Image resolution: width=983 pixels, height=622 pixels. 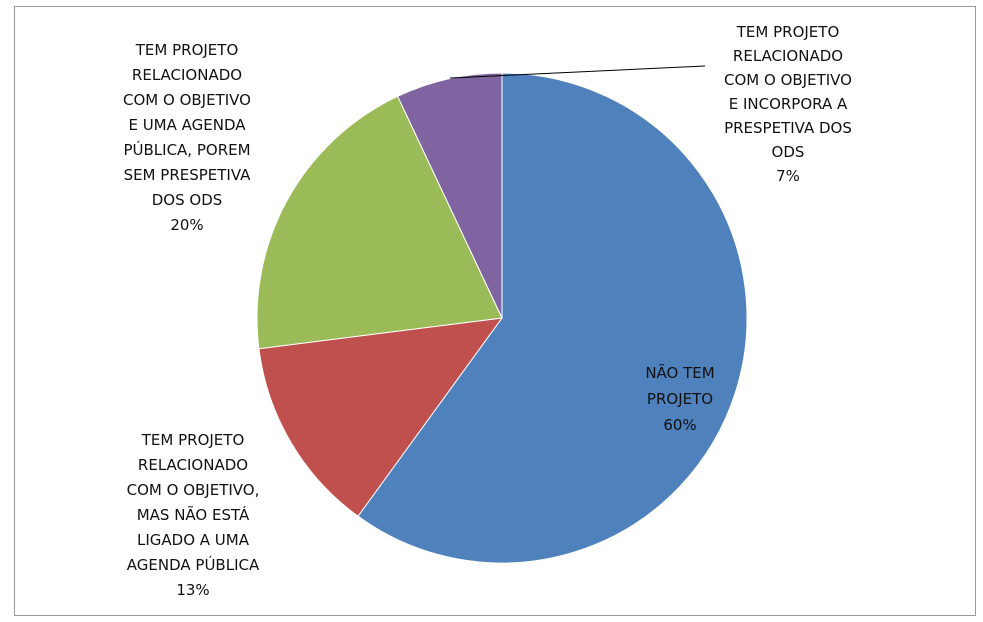 I want to click on data-label-line: COM O OBJETIVO,, so click(x=193, y=490).